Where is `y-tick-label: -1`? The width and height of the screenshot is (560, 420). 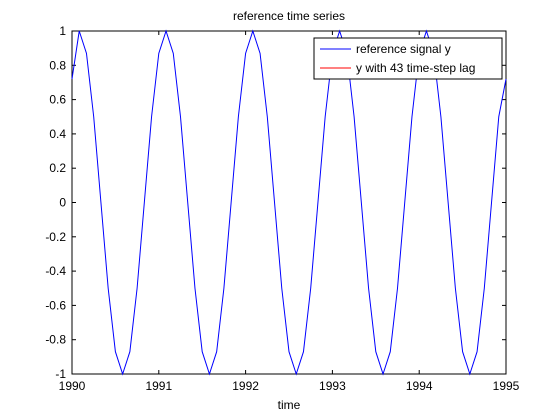 y-tick-label: -1 is located at coordinates (60, 374).